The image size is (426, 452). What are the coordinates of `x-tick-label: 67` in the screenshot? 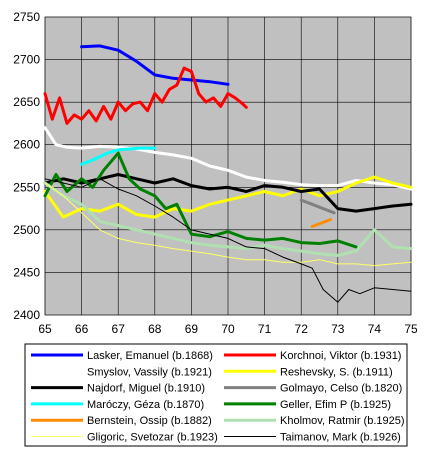 It's located at (119, 329).